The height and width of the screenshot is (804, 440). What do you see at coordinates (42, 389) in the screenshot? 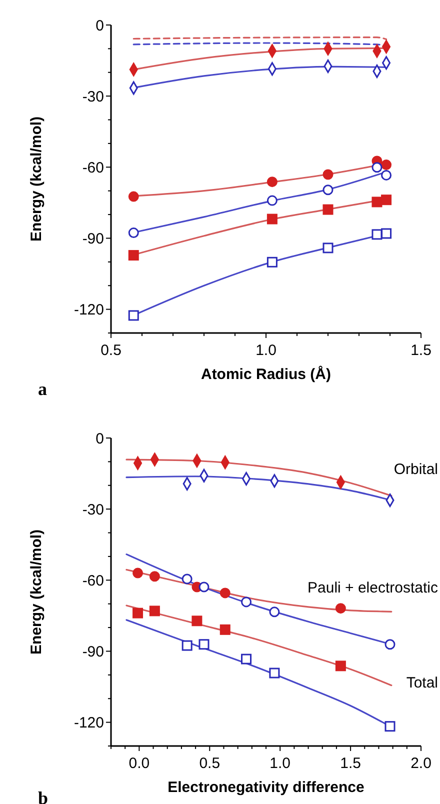
I see `text: a` at bounding box center [42, 389].